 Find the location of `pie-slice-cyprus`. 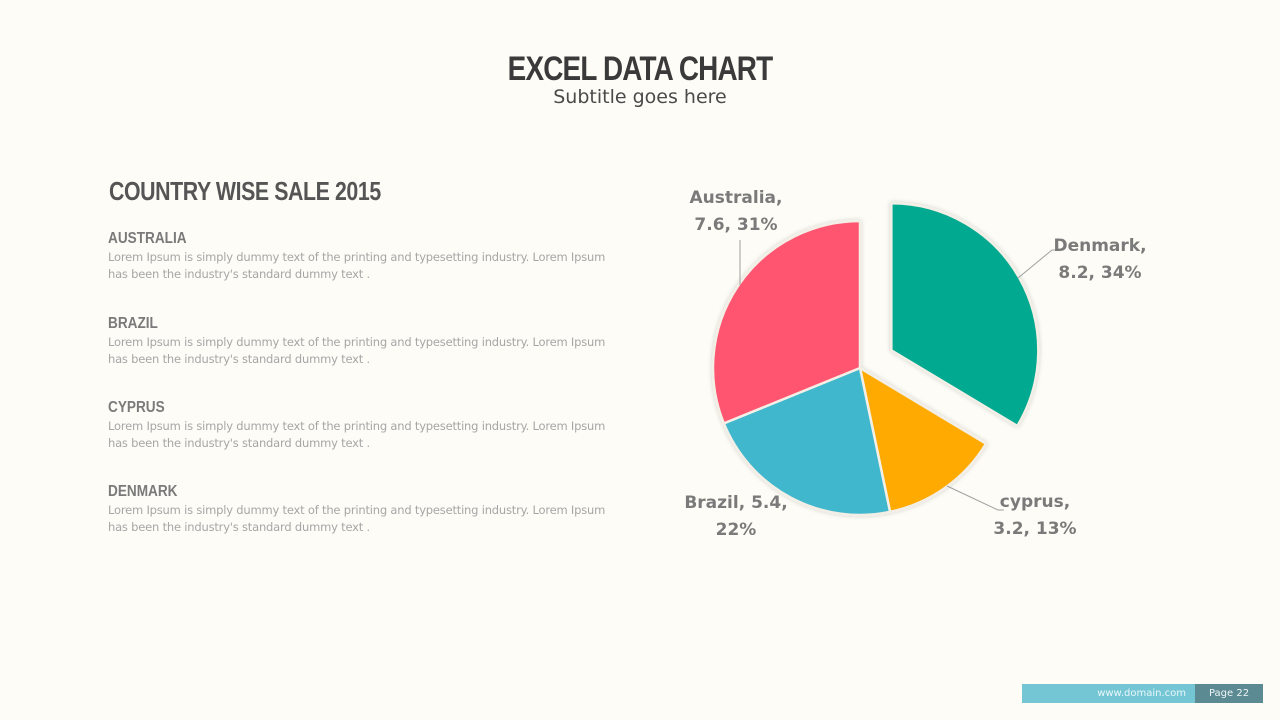

pie-slice-cyprus is located at coordinates (923, 439).